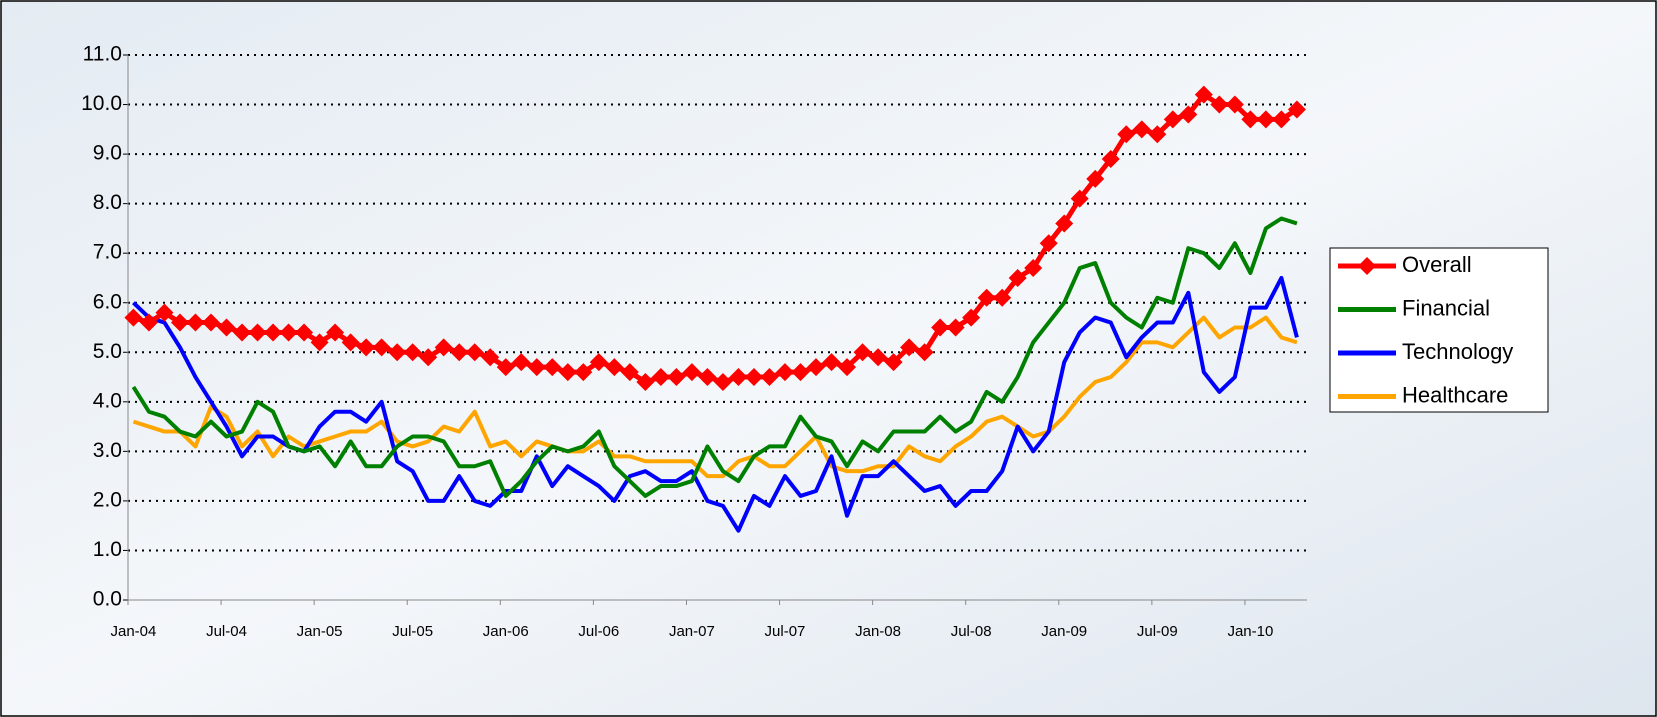  Describe the element at coordinates (878, 631) in the screenshot. I see `x-tick-label: Jan-08` at that location.